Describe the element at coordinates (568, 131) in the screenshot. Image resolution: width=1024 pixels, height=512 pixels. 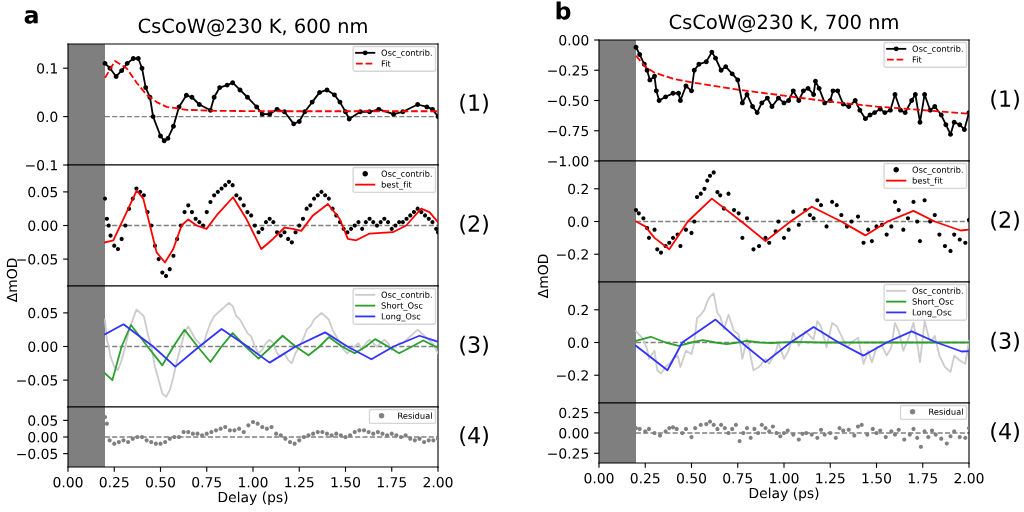
I see `y-tick-label: −0.75` at that location.